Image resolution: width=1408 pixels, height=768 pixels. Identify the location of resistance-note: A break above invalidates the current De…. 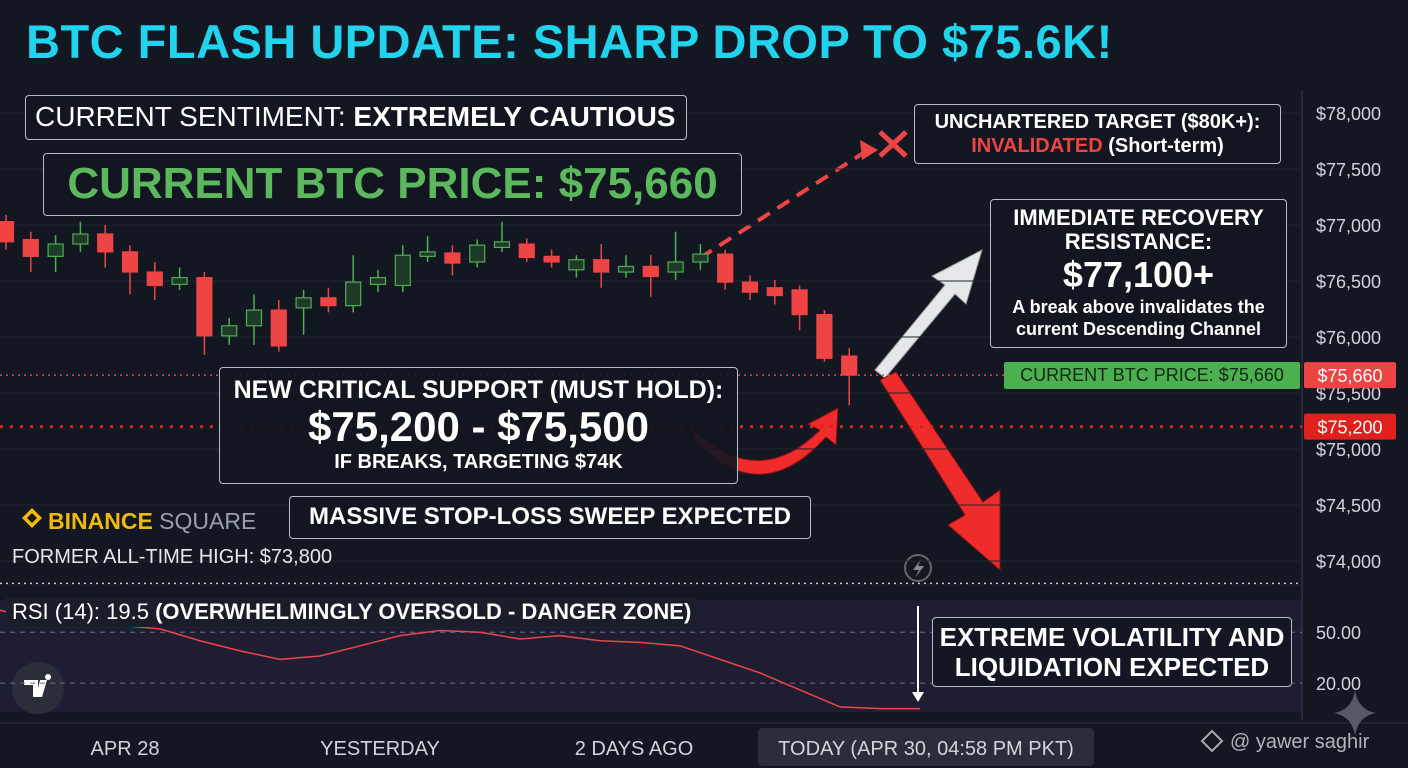
(1138, 318).